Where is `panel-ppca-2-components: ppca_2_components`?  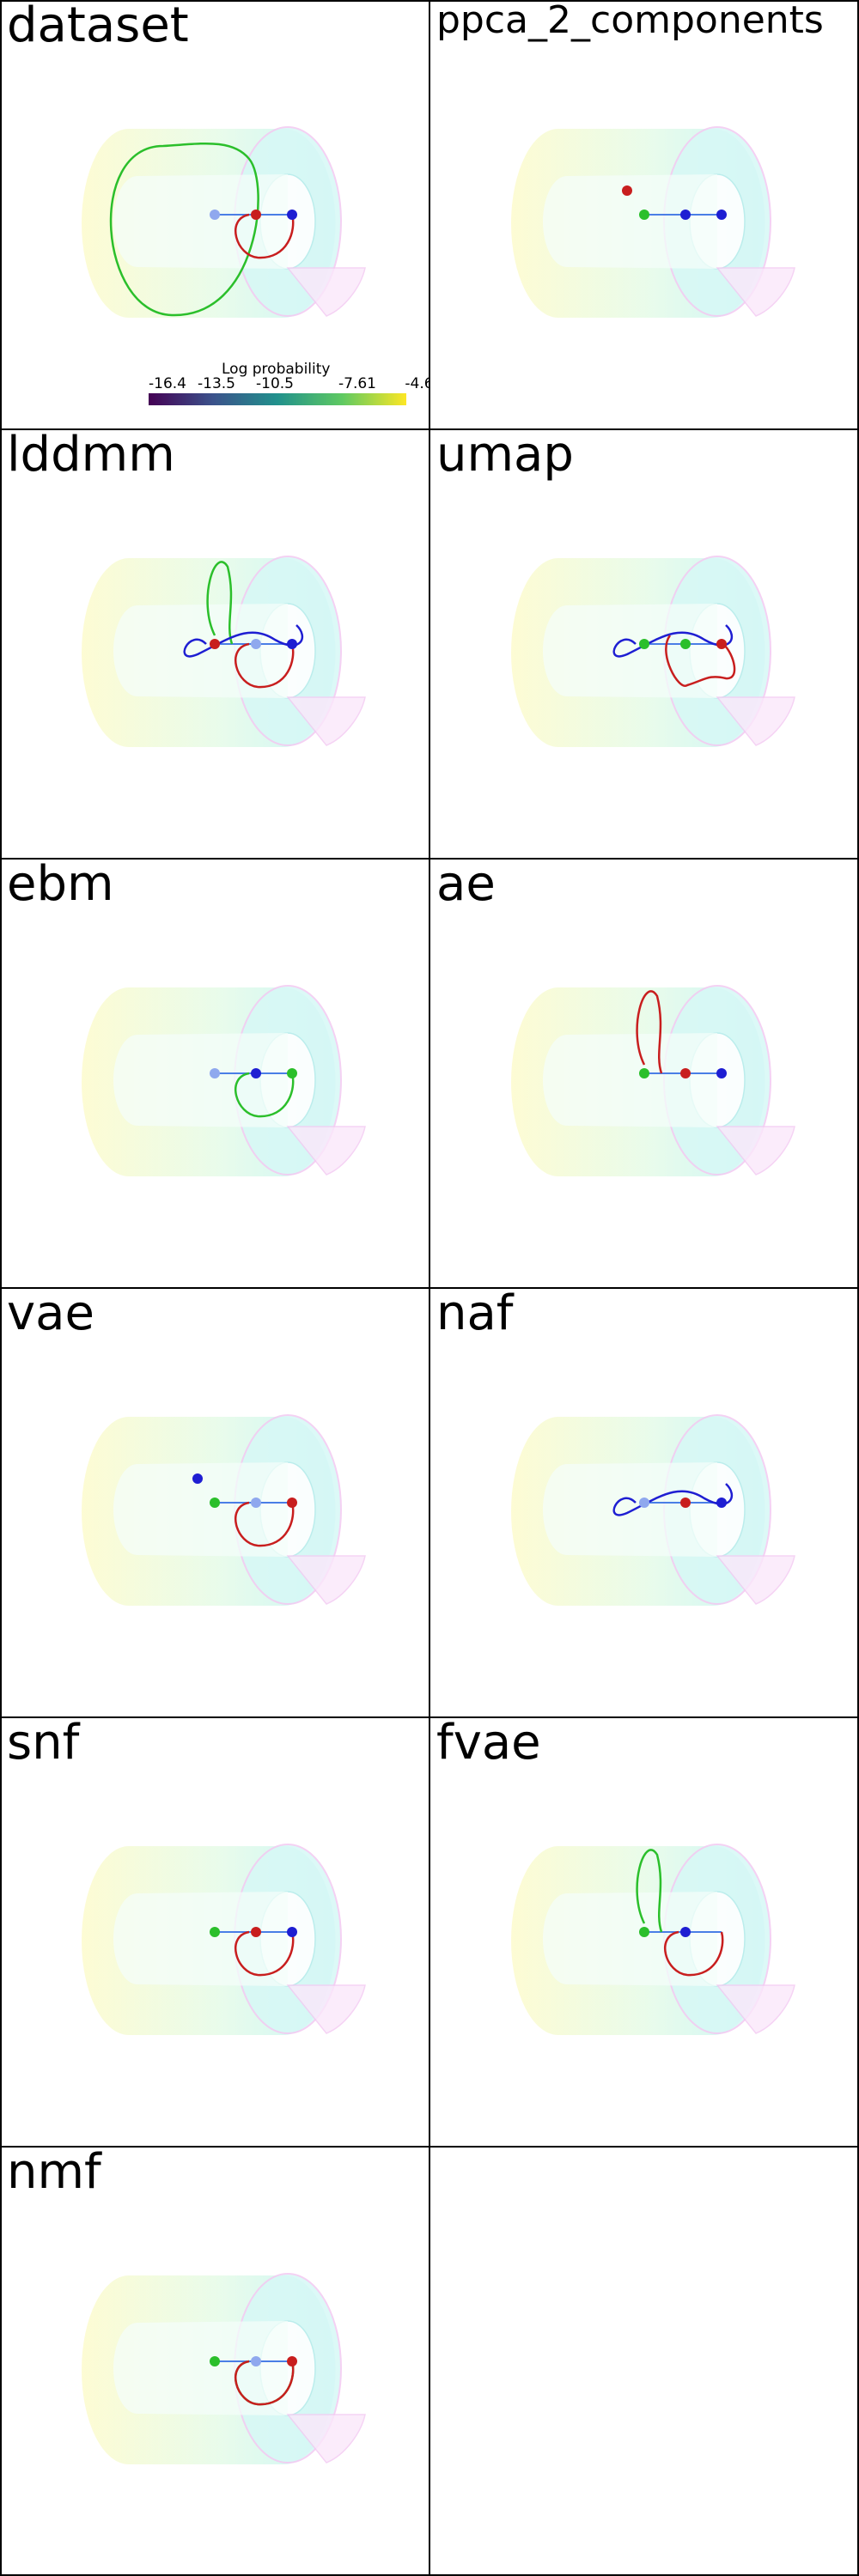 panel-ppca-2-components: ppca_2_components is located at coordinates (644, 214).